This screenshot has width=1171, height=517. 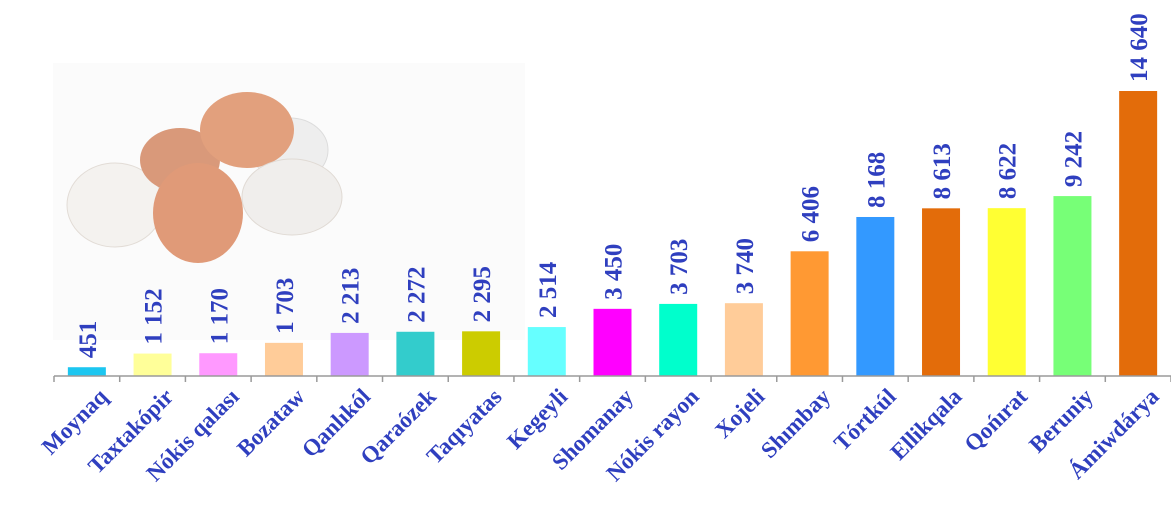 What do you see at coordinates (416, 295) in the screenshot?
I see `data-label: 2 272` at bounding box center [416, 295].